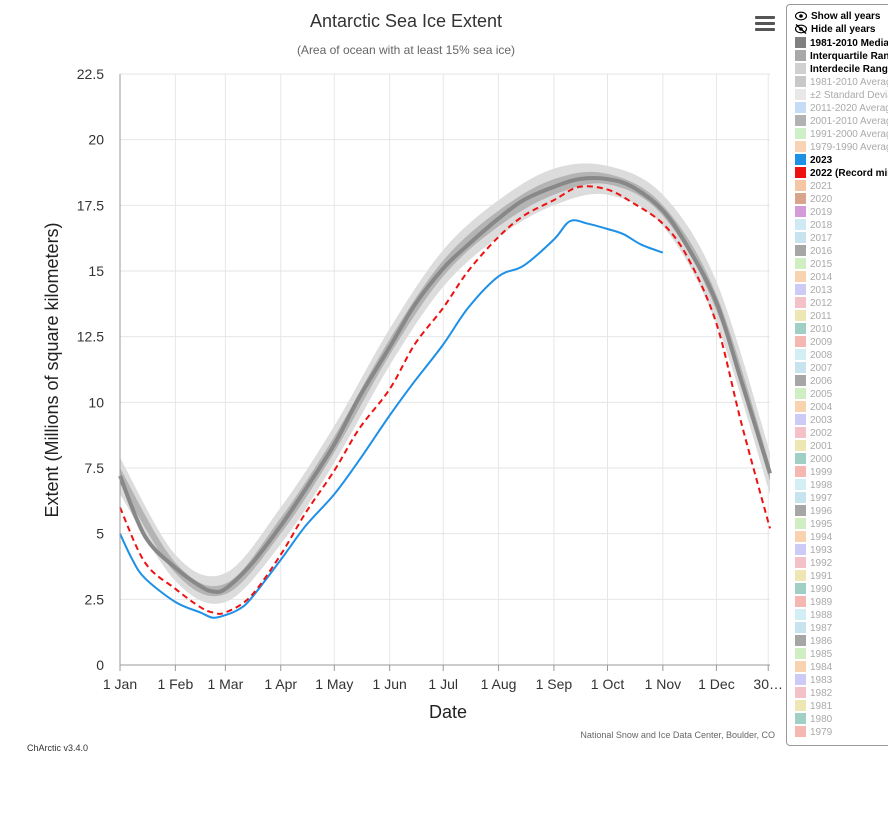  I want to click on legend-item: 1981, so click(813, 706).